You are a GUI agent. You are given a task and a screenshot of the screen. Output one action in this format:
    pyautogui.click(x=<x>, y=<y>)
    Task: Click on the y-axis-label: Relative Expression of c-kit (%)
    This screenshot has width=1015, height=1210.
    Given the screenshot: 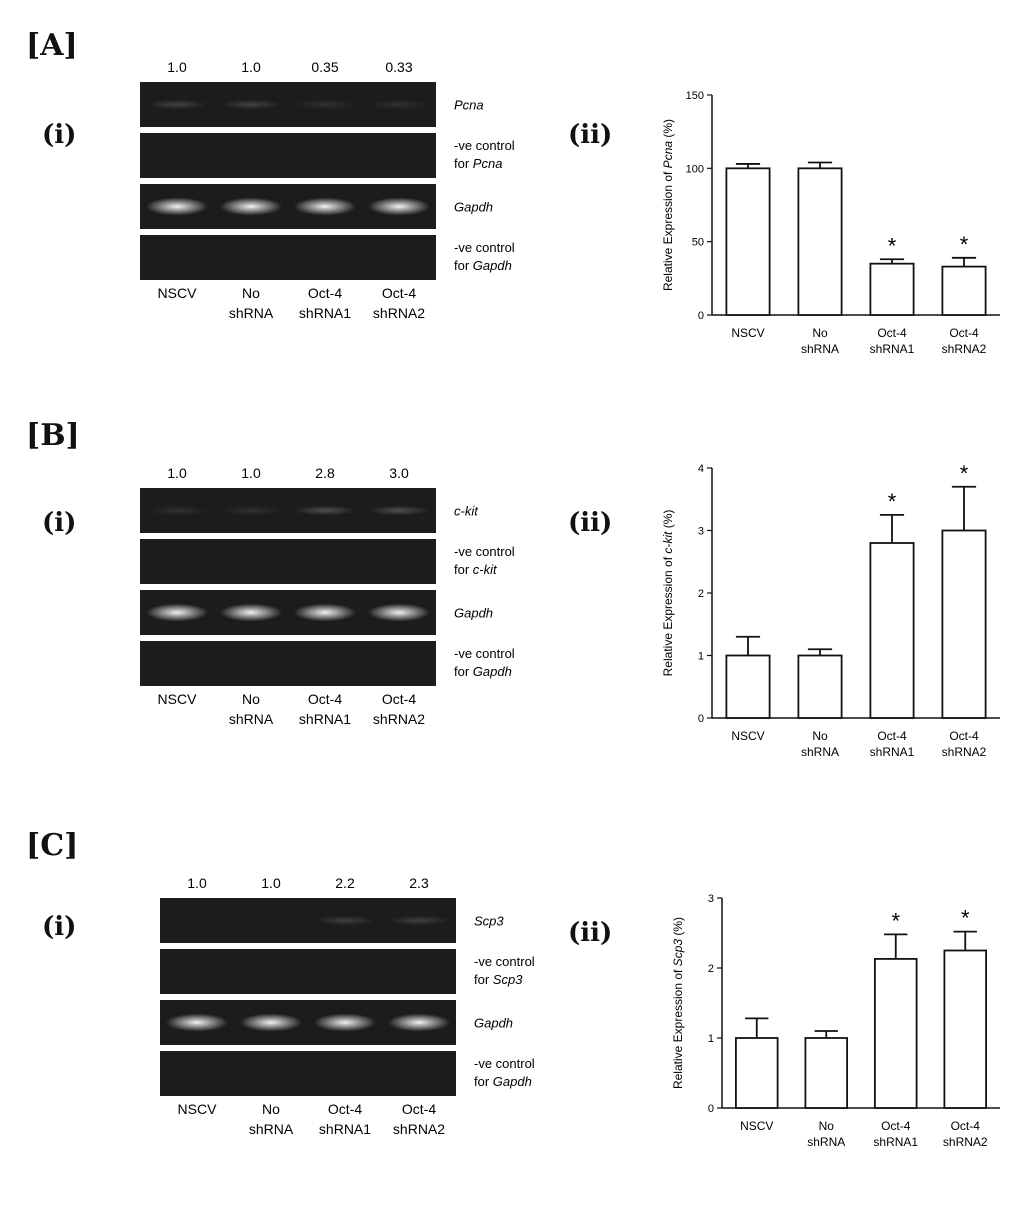 What is the action you would take?
    pyautogui.click(x=668, y=593)
    